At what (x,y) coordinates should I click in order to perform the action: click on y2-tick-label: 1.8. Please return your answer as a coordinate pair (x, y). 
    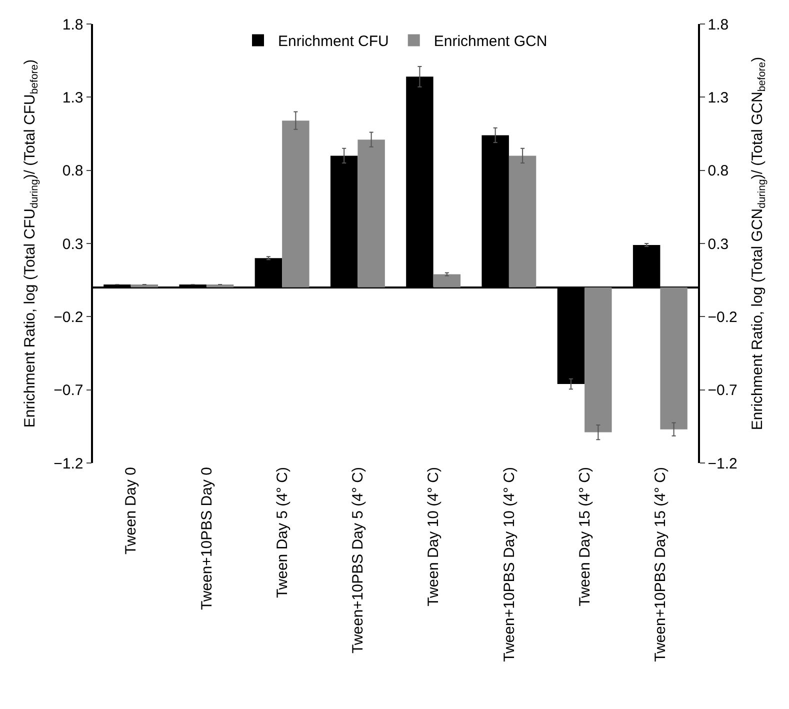
    Looking at the image, I should click on (718, 25).